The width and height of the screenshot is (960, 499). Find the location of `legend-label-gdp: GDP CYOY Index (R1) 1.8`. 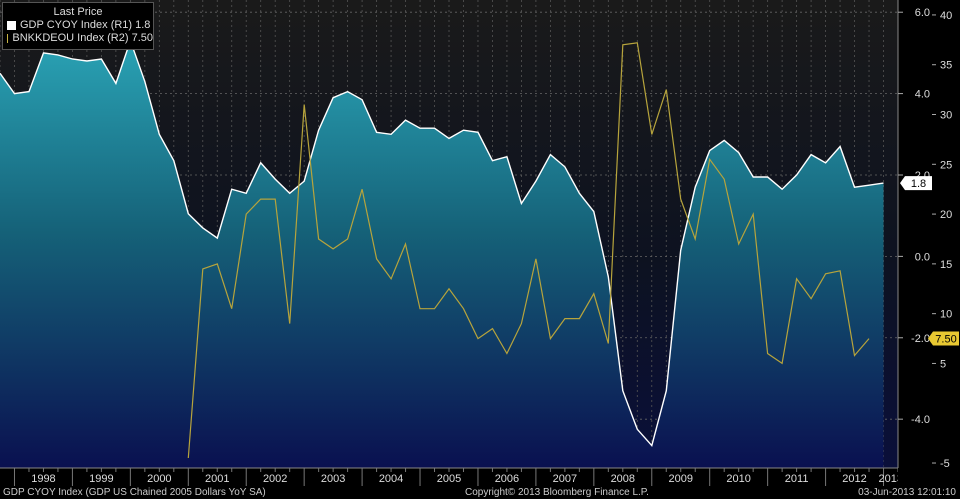

legend-label-gdp: GDP CYOY Index (R1) 1.8 is located at coordinates (85, 25).